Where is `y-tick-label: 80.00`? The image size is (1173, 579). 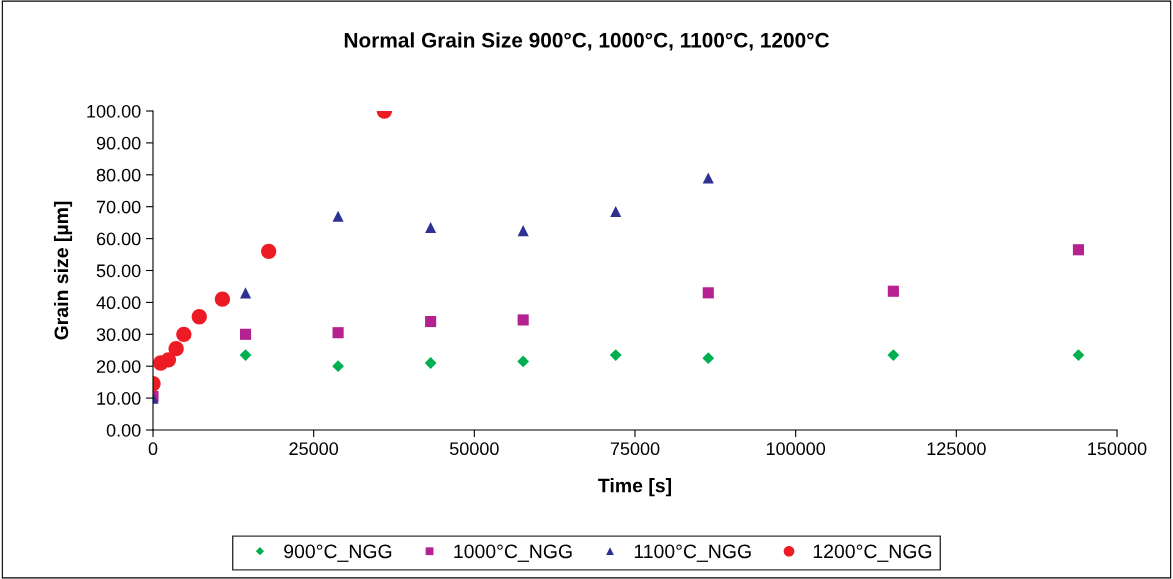 y-tick-label: 80.00 is located at coordinates (118, 175).